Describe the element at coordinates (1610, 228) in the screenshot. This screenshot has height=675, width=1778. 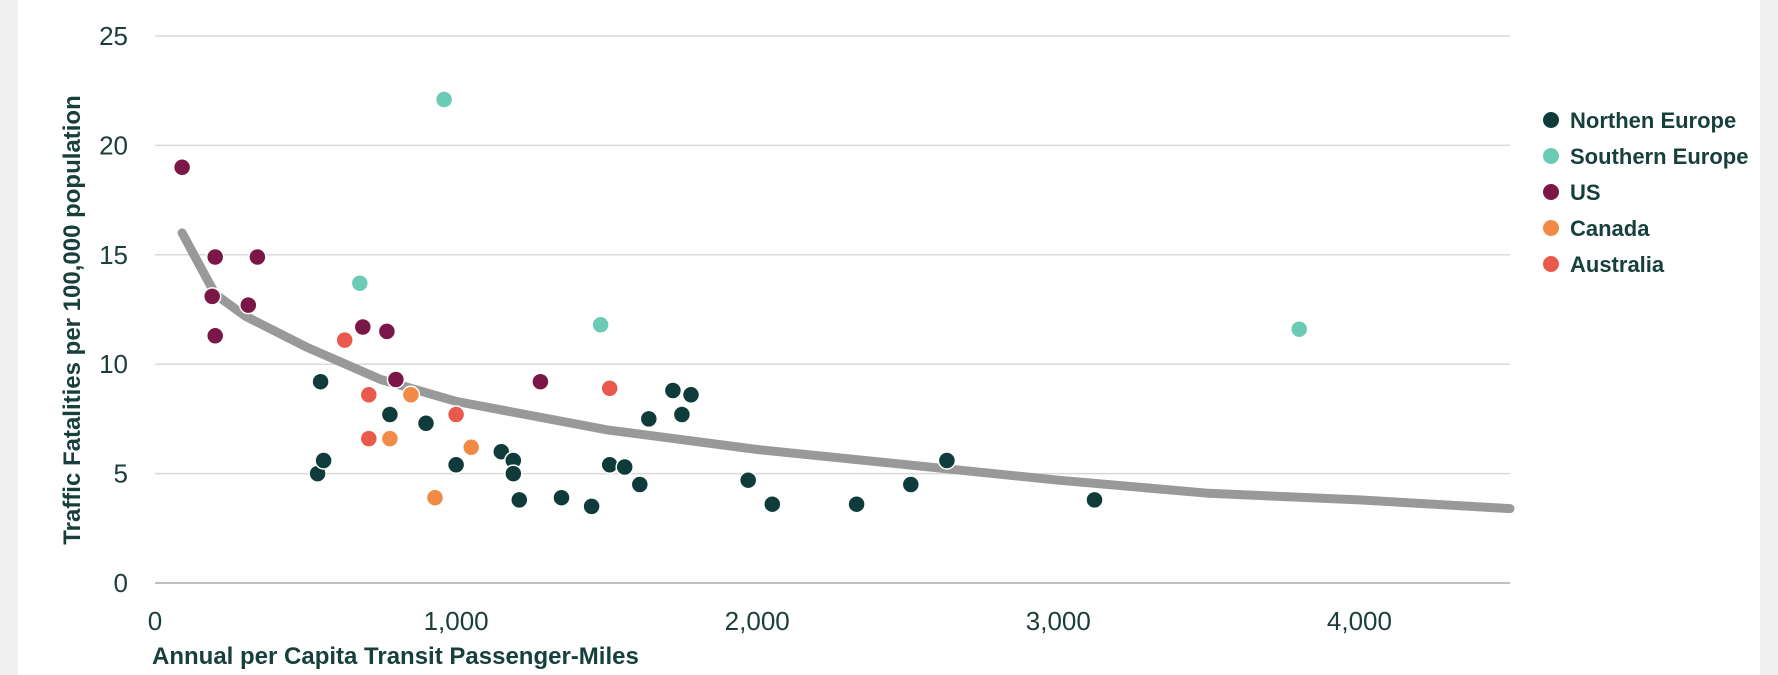
I see `legend-label-canada: Canada` at that location.